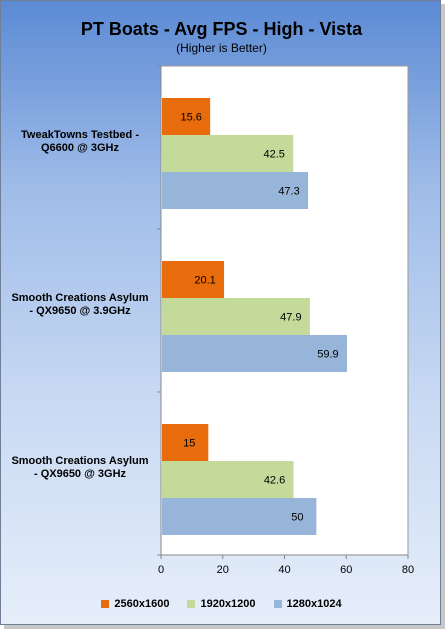 This screenshot has height=629, width=445. What do you see at coordinates (297, 518) in the screenshot?
I see `data-label: 50` at bounding box center [297, 518].